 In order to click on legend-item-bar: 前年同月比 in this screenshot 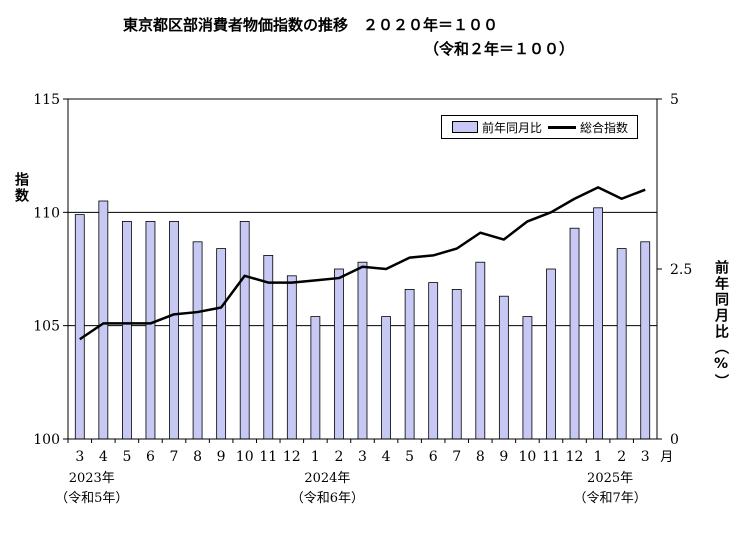, I will do `click(497, 127)`.